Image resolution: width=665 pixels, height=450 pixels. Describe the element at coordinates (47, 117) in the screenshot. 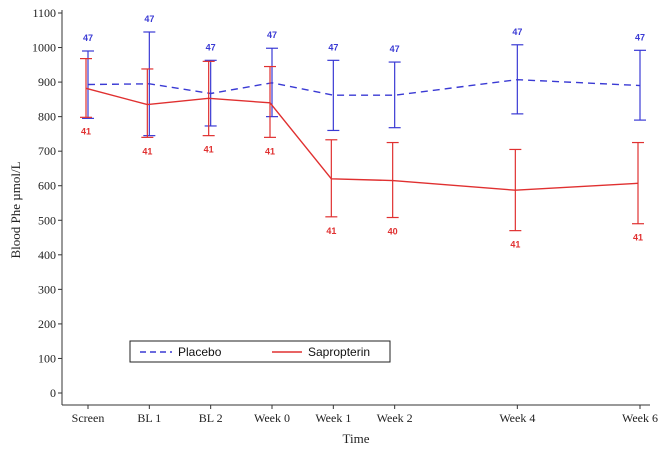

I see `y-tick-label: 800` at that location.